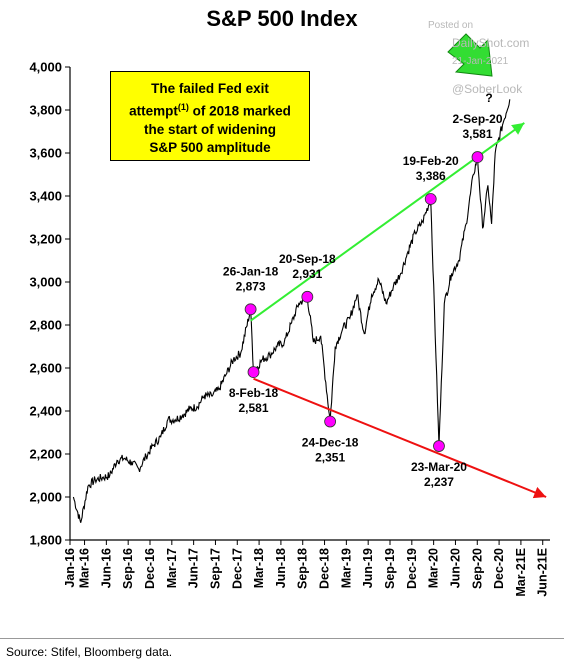  Describe the element at coordinates (45, 411) in the screenshot. I see `y-tick-label: 2,400` at that location.